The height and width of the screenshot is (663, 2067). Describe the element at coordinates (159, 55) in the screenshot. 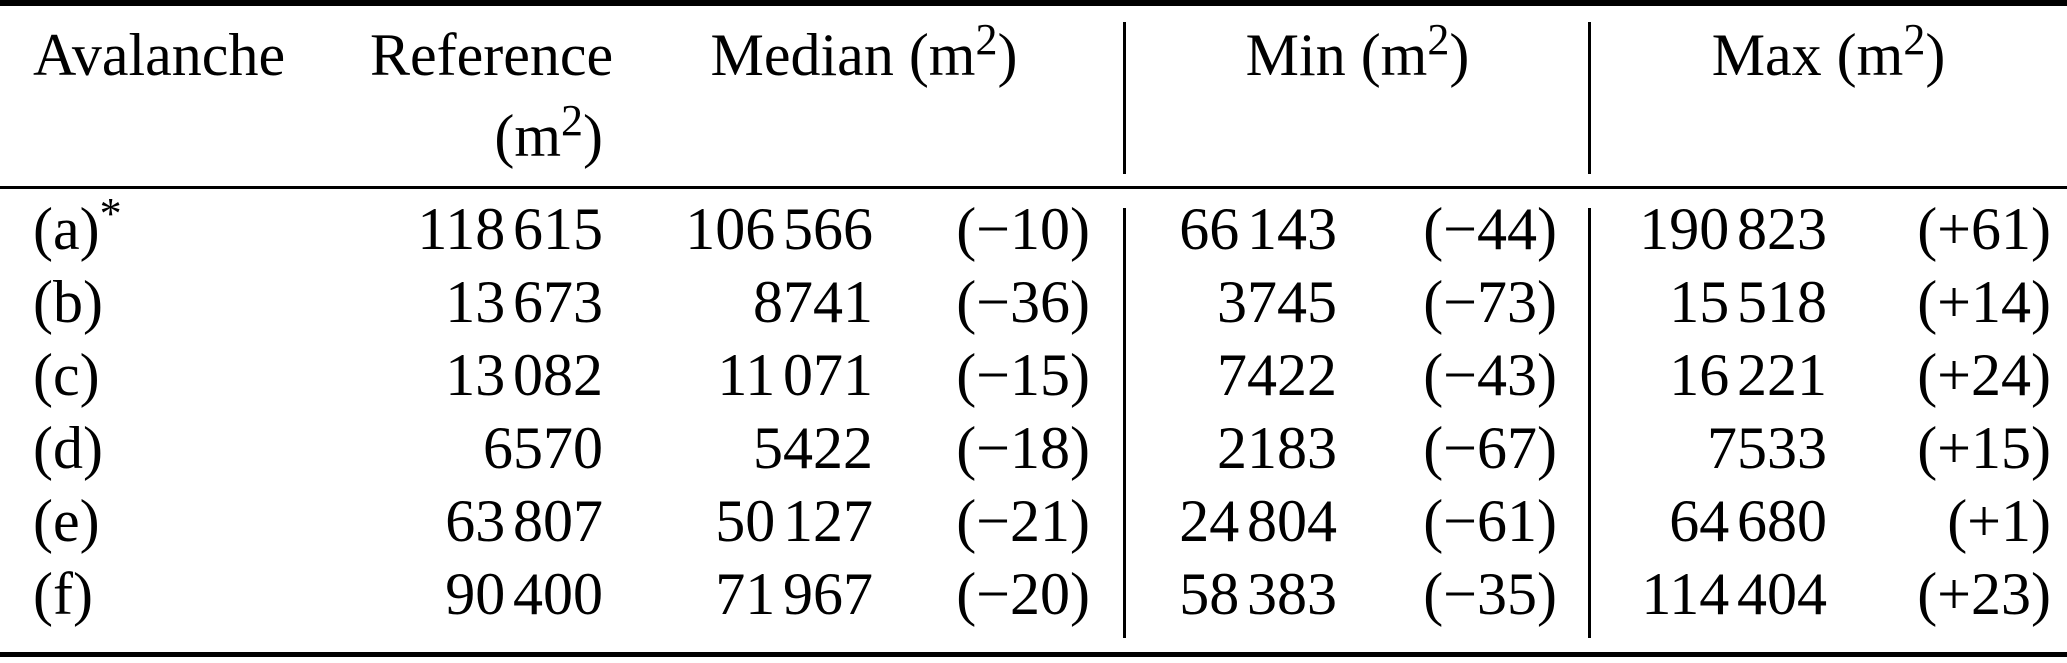

I see `header-avalanche-label: Avalanche` at that location.